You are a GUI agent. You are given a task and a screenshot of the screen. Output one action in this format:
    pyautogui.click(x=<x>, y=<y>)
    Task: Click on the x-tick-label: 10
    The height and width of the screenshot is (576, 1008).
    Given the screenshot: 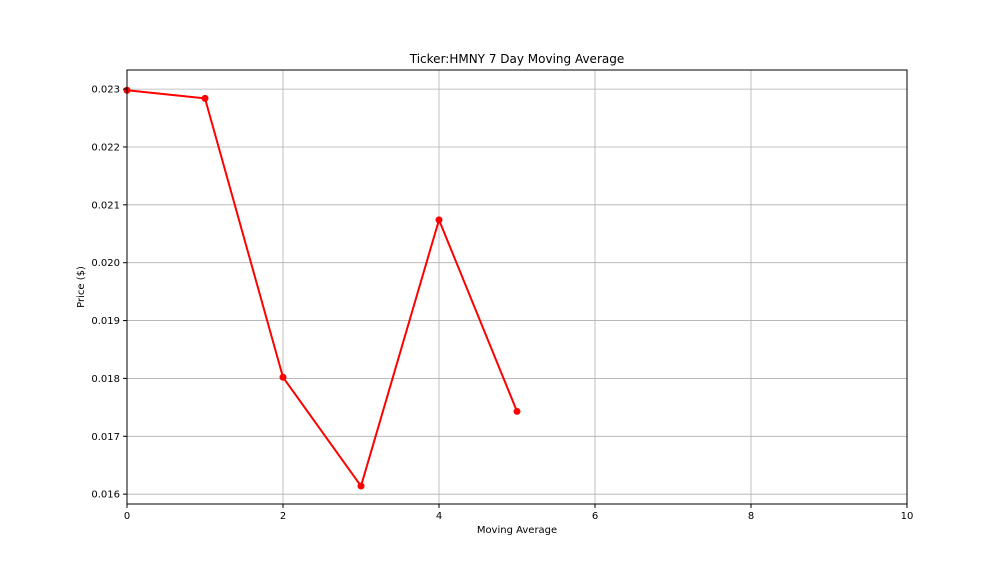 What is the action you would take?
    pyautogui.click(x=907, y=516)
    